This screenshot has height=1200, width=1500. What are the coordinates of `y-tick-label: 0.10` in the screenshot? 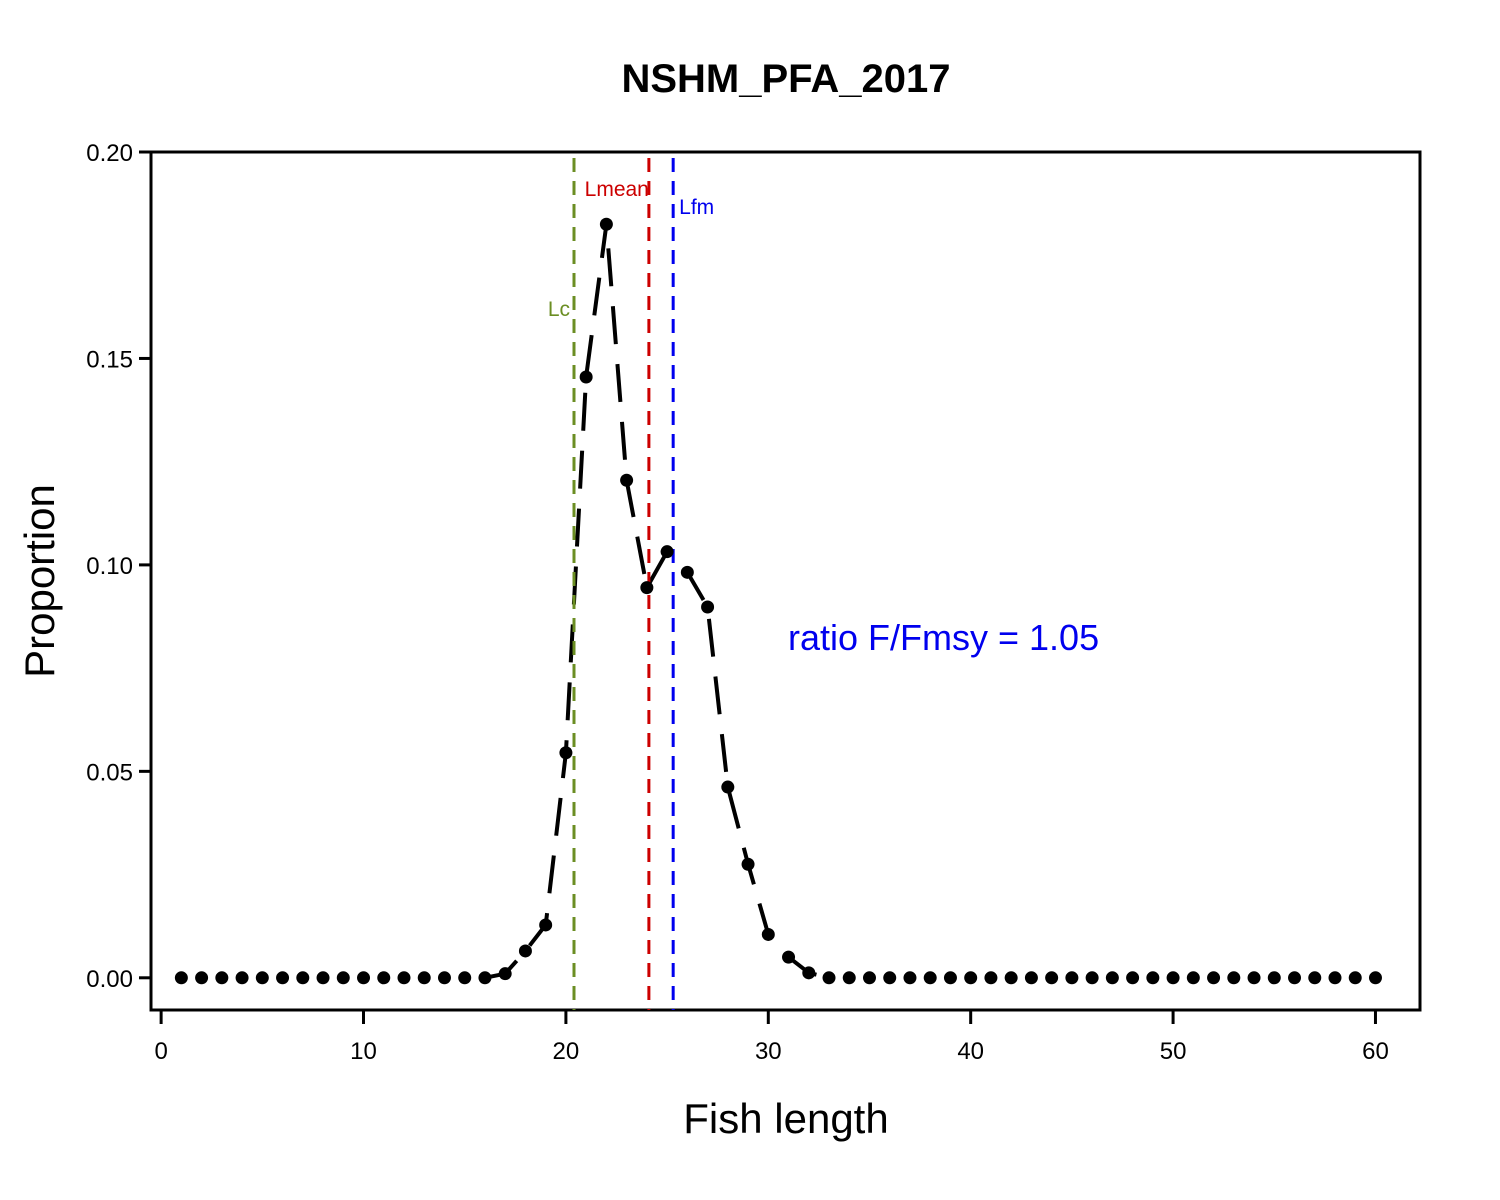 It's located at (109, 566).